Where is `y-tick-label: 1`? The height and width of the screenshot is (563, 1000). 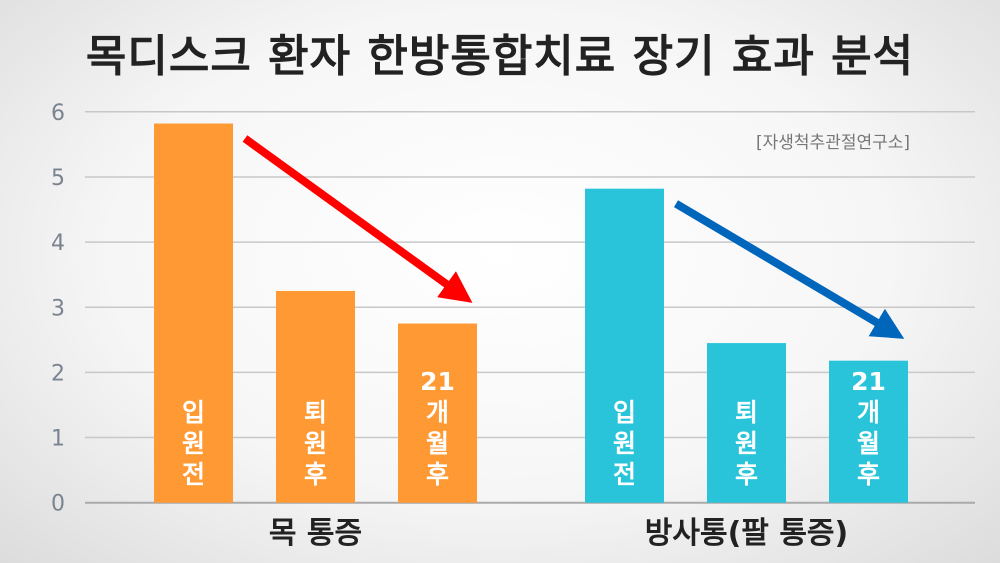
y-tick-label: 1 is located at coordinates (58, 439).